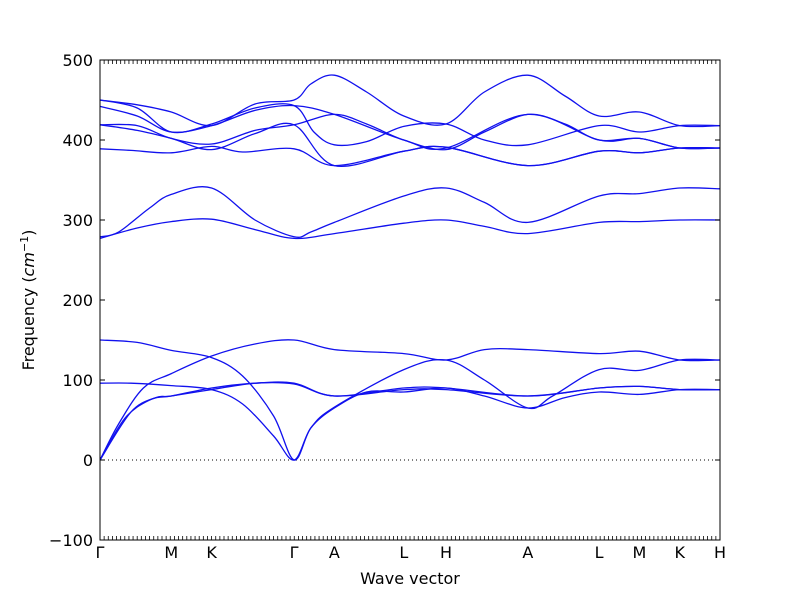 This screenshot has height=600, width=800. What do you see at coordinates (24, 244) in the screenshot?
I see `y-axis-label-unit-exp: −1` at bounding box center [24, 244].